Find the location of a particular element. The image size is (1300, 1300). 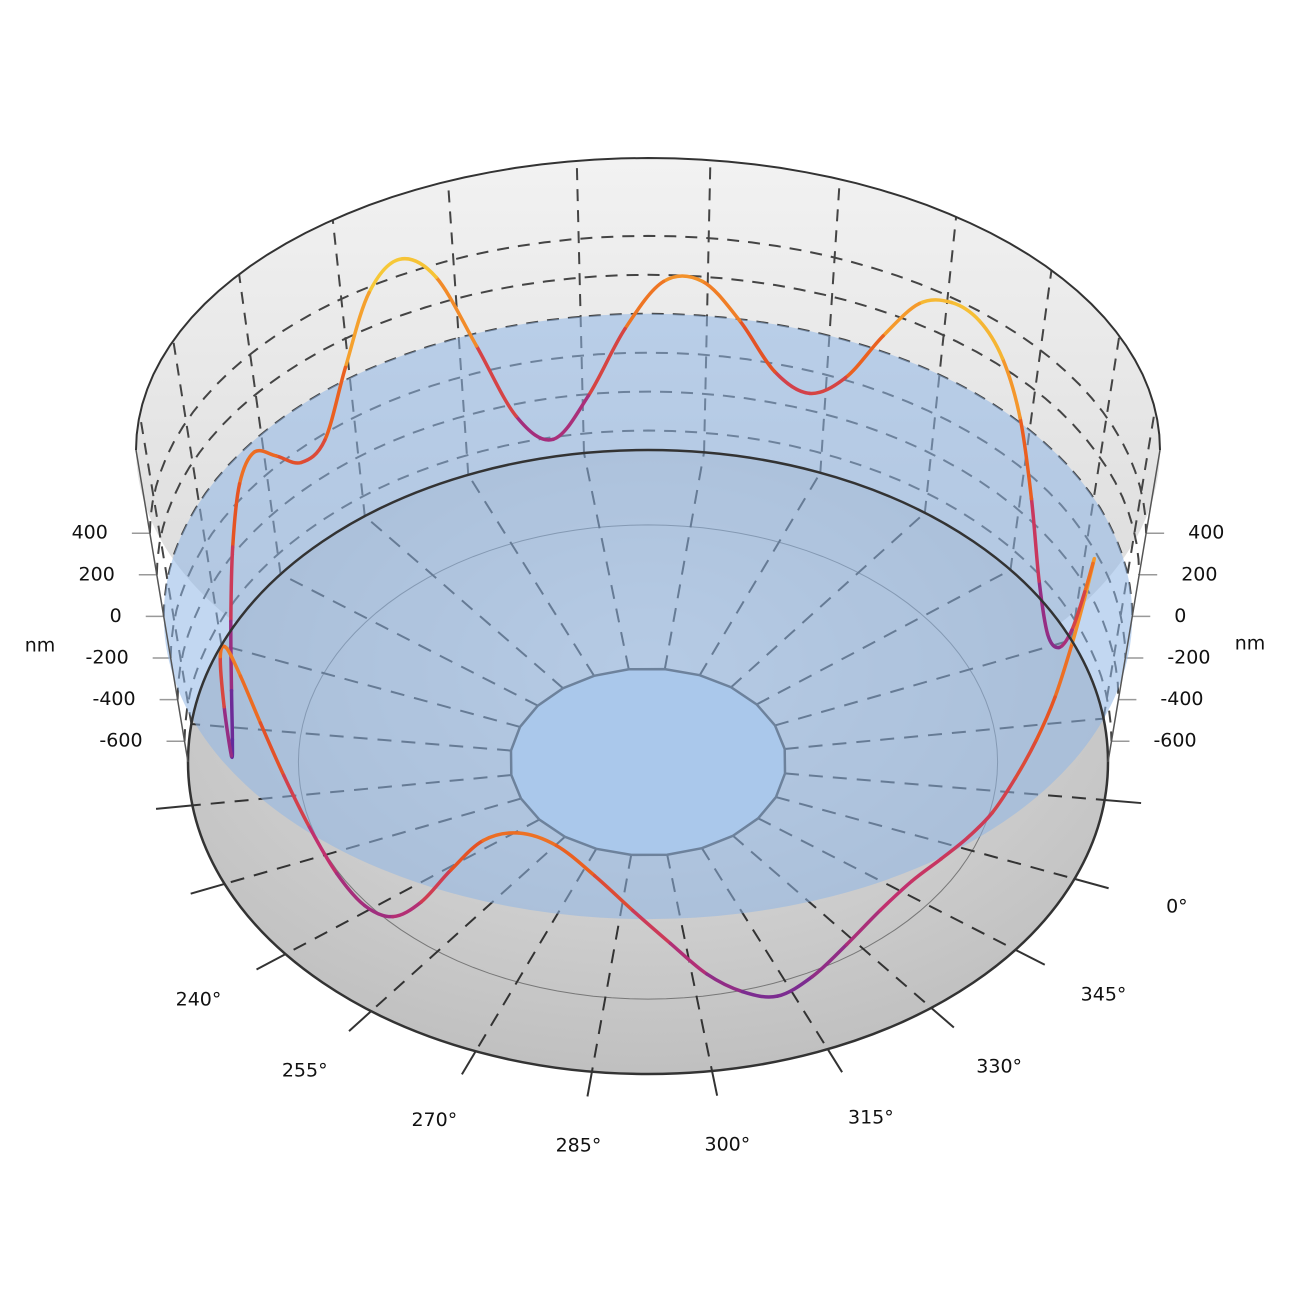

theta-tick-label: 285° is located at coordinates (579, 1145).